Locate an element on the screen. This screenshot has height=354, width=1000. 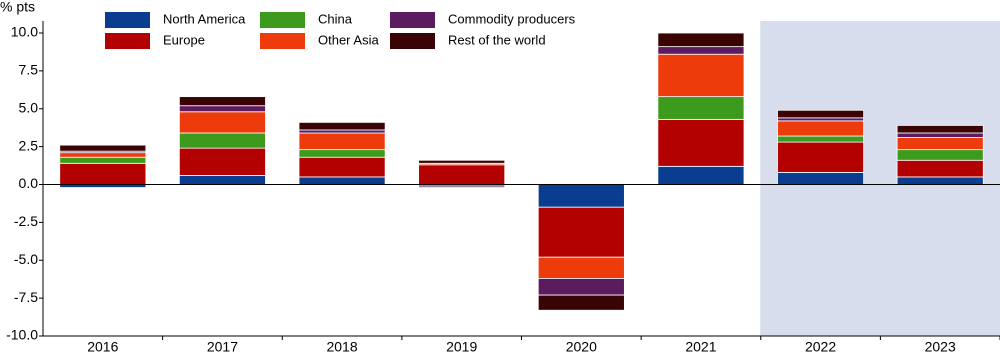
legend-label: China is located at coordinates (335, 18).